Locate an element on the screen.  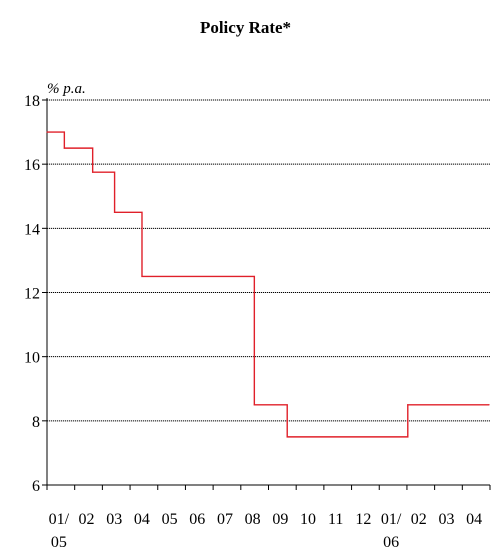
x-tick-year-label: 05 is located at coordinates (59, 542).